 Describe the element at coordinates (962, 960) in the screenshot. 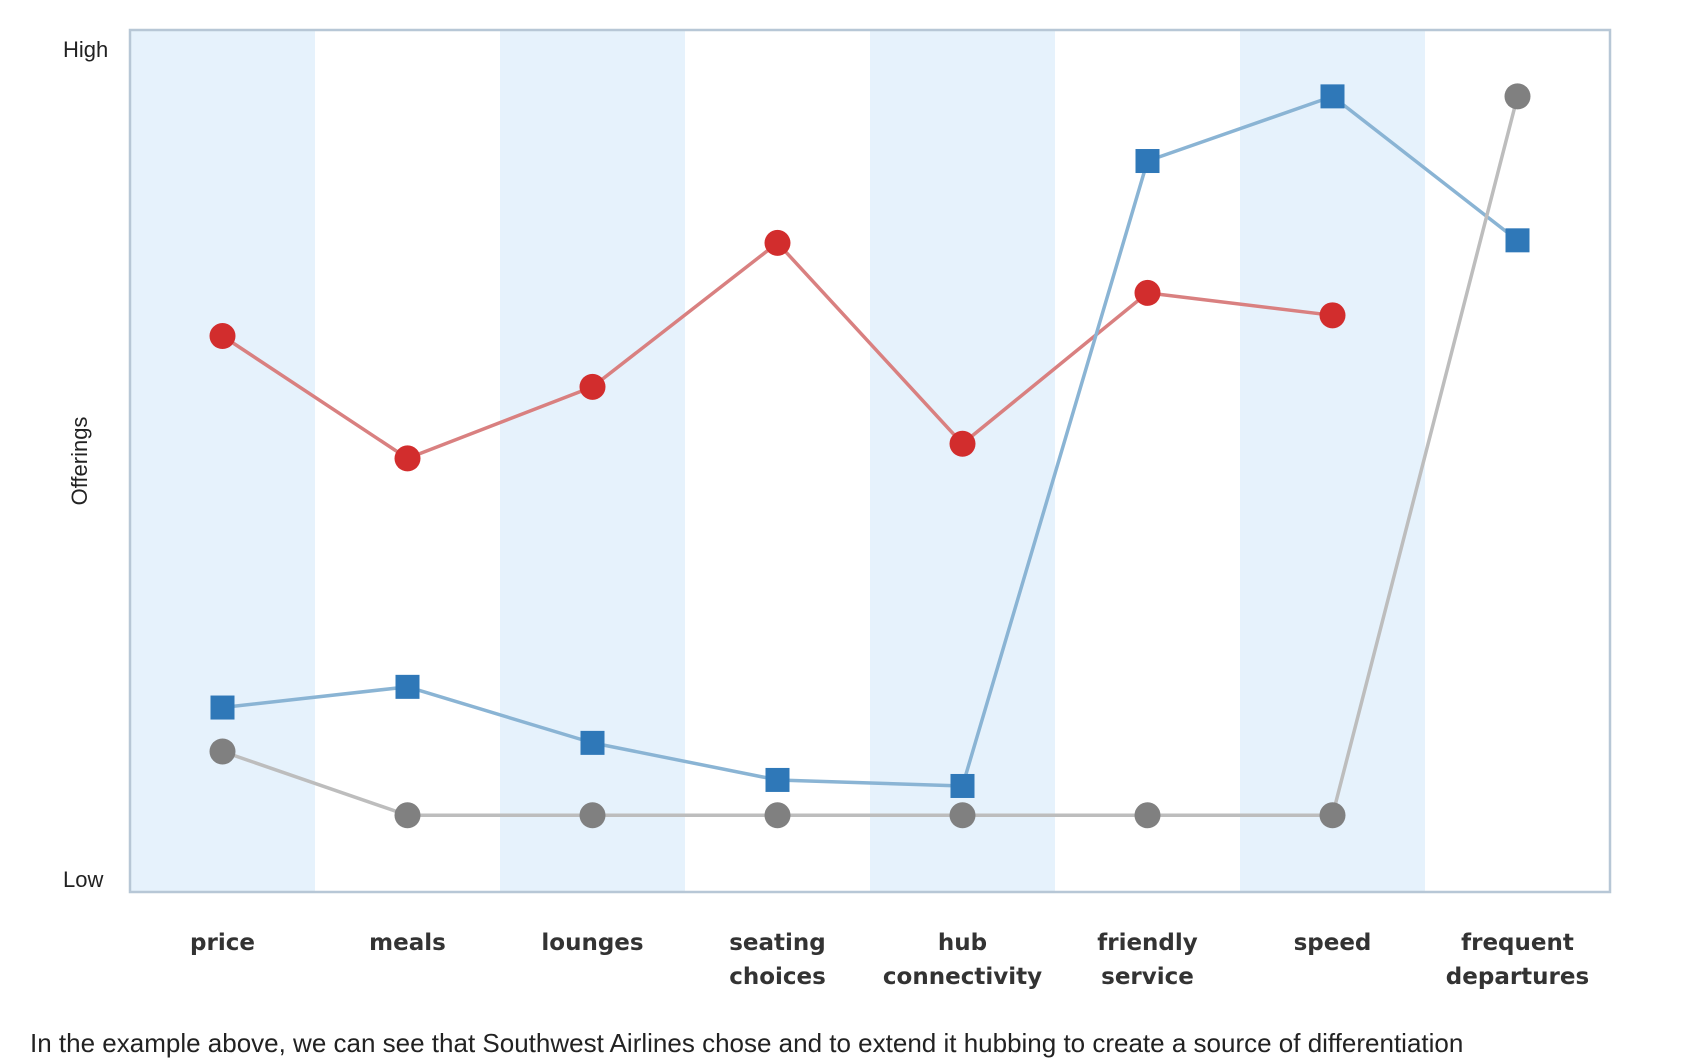

I see `x-tick-label: hub connectivity` at that location.